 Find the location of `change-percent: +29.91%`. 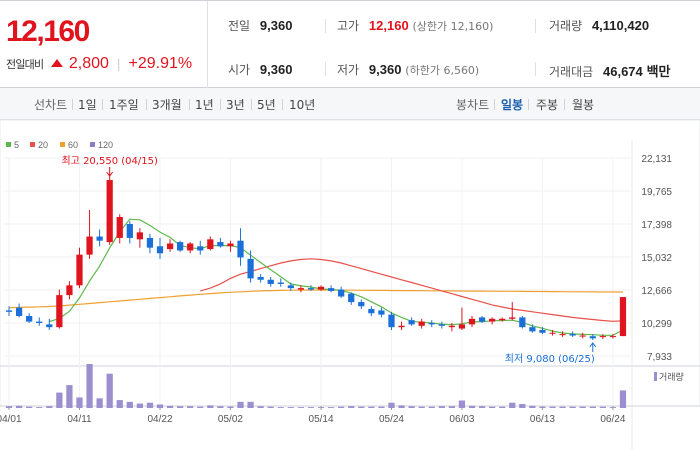

change-percent: +29.91% is located at coordinates (160, 63).